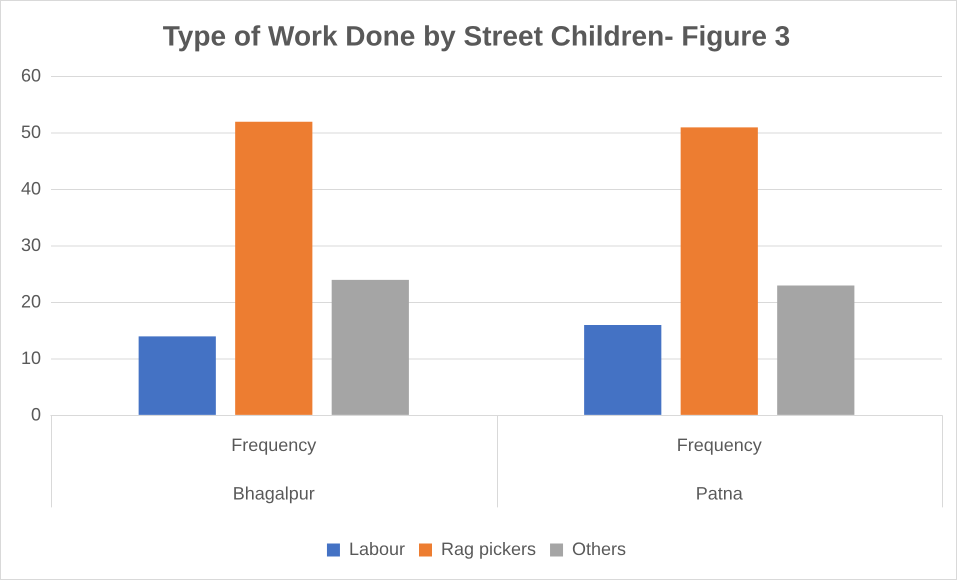 The height and width of the screenshot is (580, 957). I want to click on text: Bhagalpur, so click(273, 493).